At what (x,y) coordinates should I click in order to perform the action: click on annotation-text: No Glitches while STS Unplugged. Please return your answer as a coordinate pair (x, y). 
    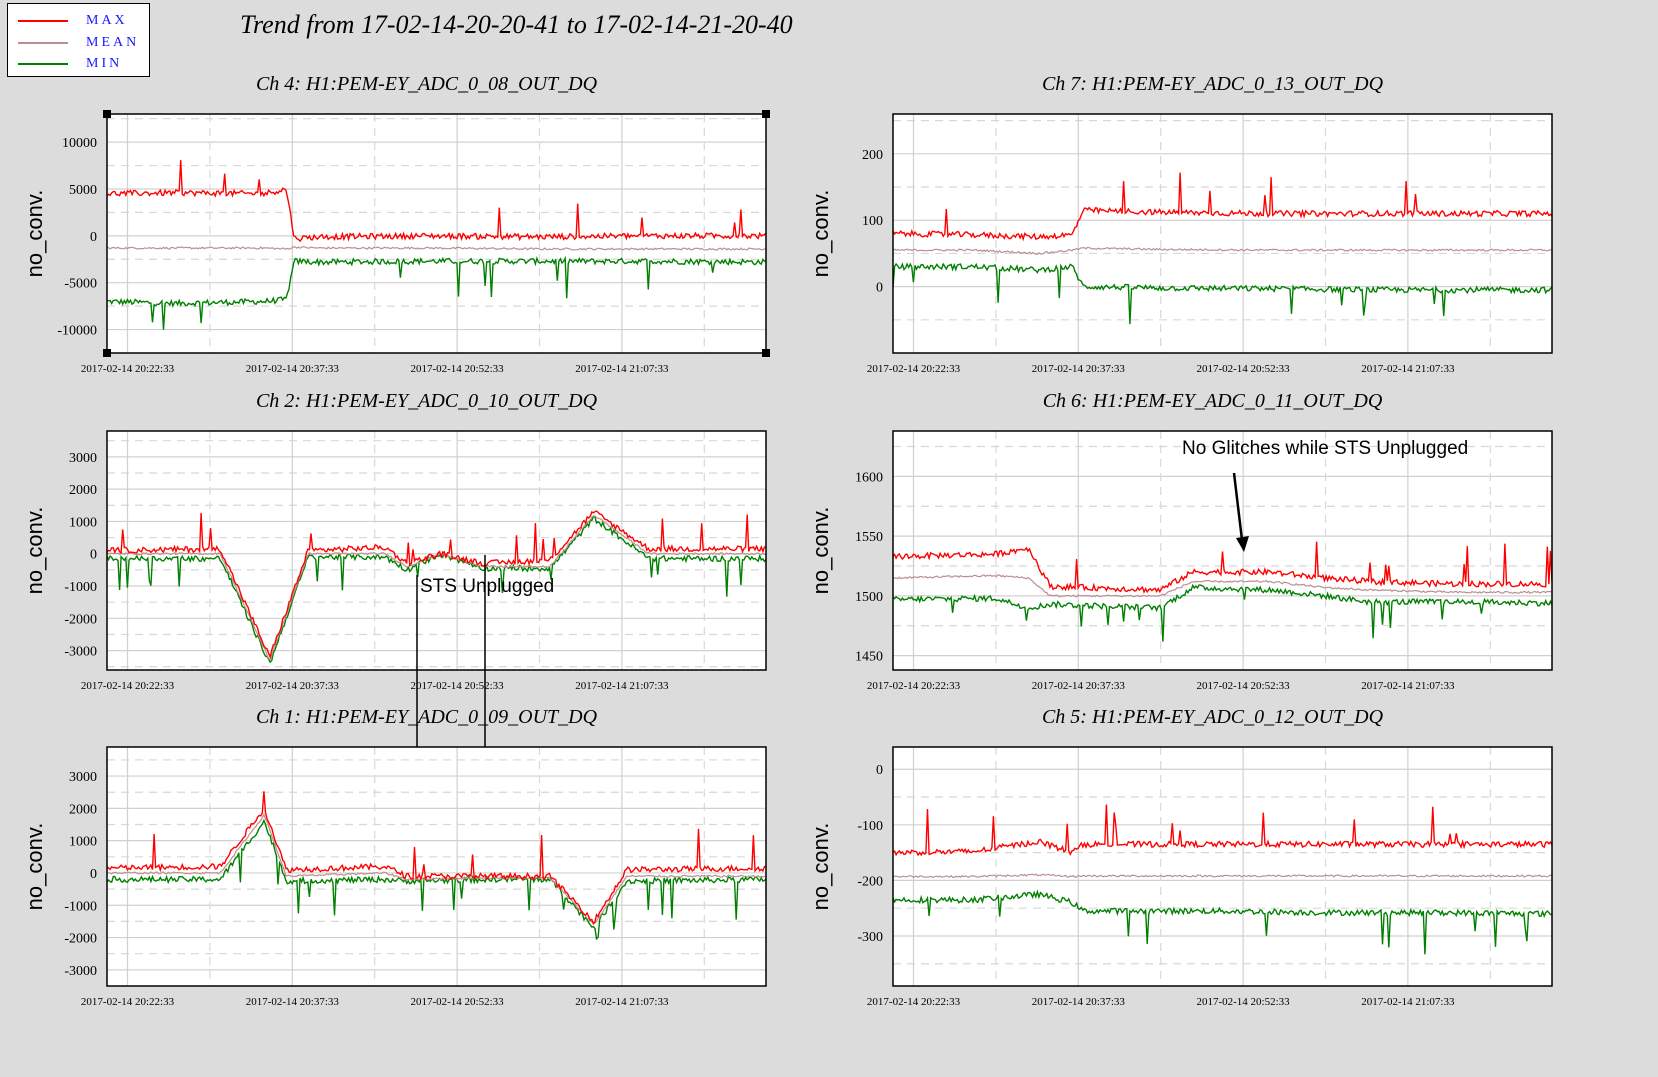
    Looking at the image, I should click on (1325, 448).